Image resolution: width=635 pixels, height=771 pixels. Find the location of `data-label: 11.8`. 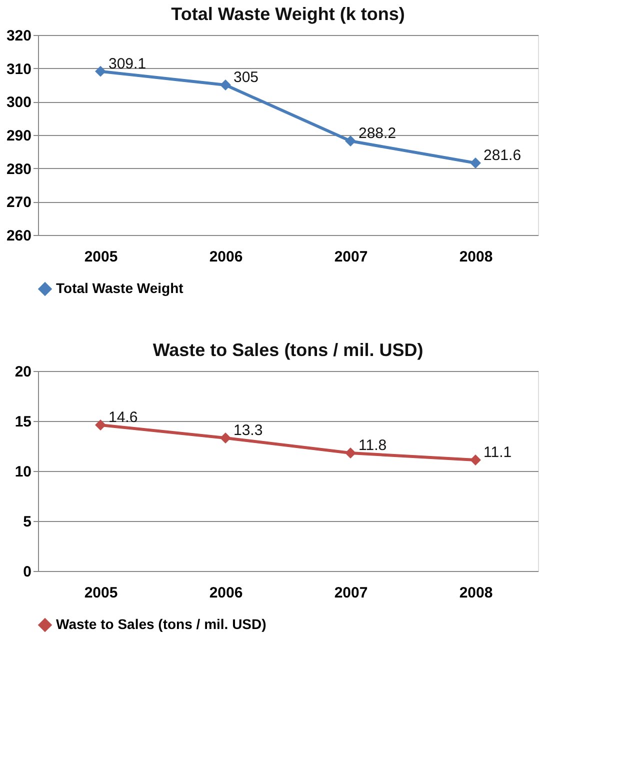

data-label: 11.8 is located at coordinates (372, 445).